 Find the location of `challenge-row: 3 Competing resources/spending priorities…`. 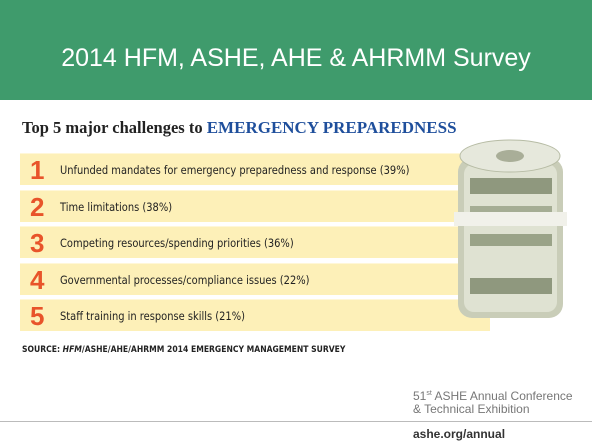

challenge-row: 3 Competing resources/spending priorities… is located at coordinates (255, 242).